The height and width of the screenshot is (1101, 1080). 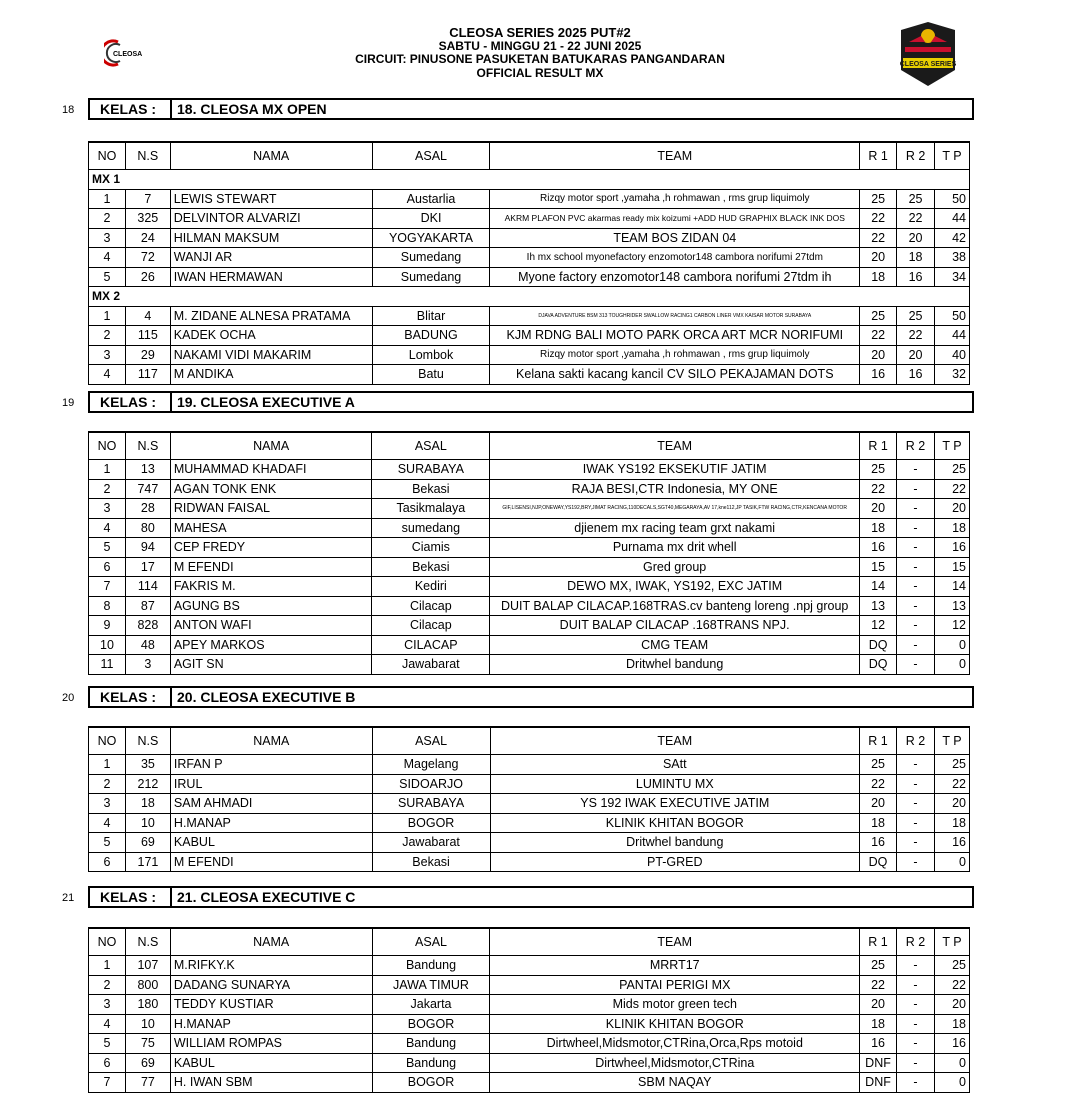 What do you see at coordinates (916, 315) in the screenshot?
I see `r2-cell: 25` at bounding box center [916, 315].